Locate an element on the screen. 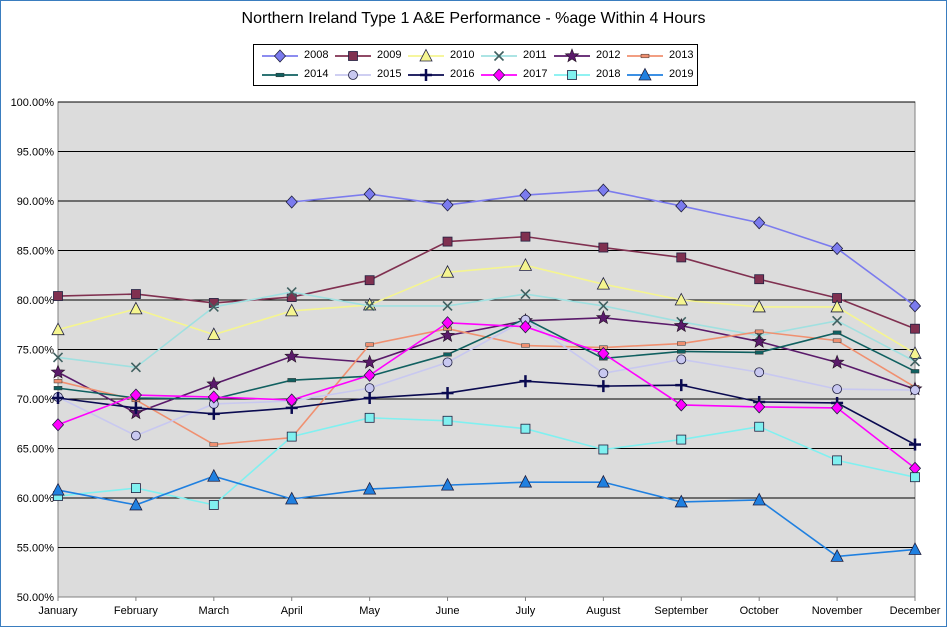 The width and height of the screenshot is (947, 627). legend-label: 2009 is located at coordinates (389, 55).